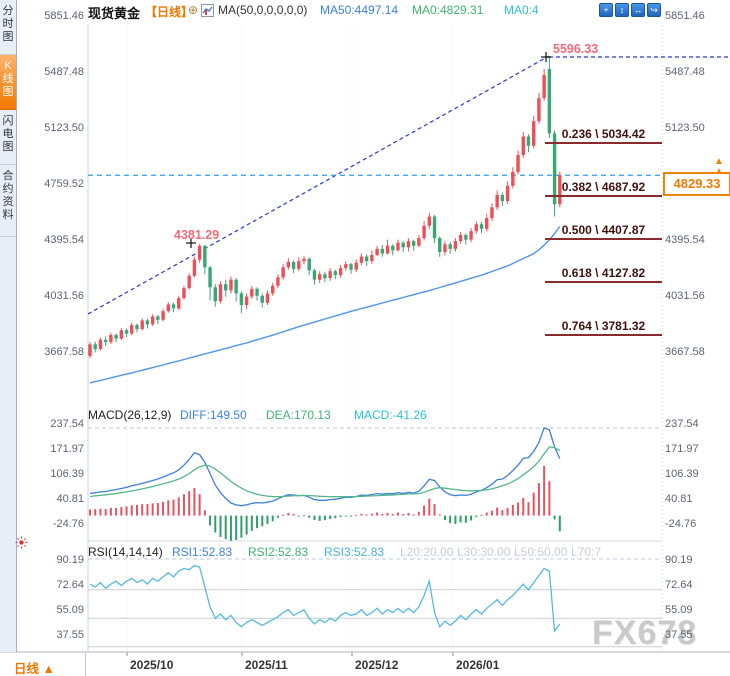  What do you see at coordinates (368, 150) in the screenshot?
I see `peak-markers` at bounding box center [368, 150].